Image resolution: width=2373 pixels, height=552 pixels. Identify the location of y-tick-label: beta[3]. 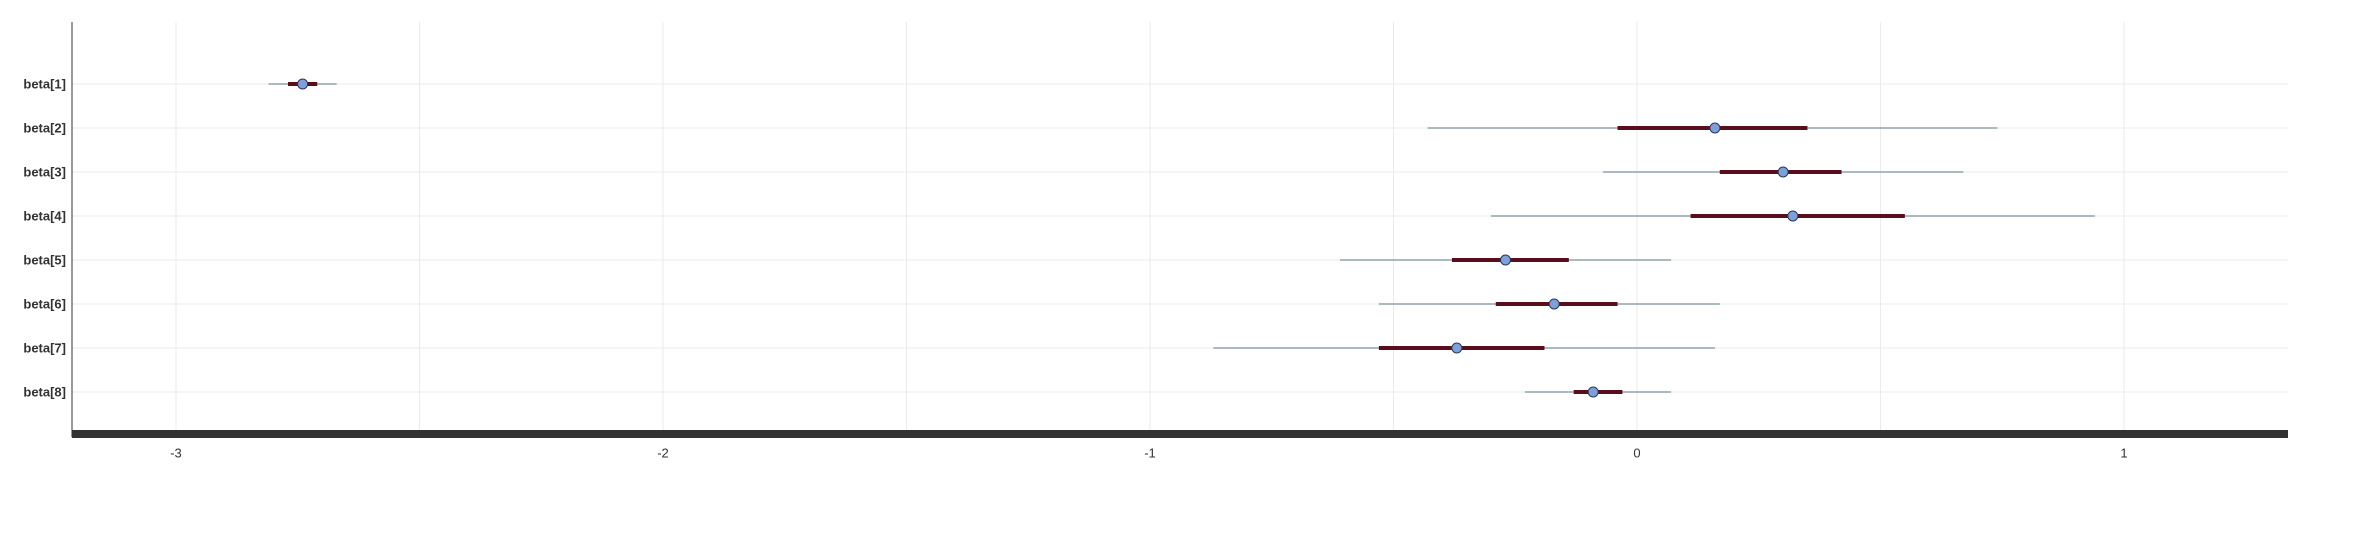
(44, 171).